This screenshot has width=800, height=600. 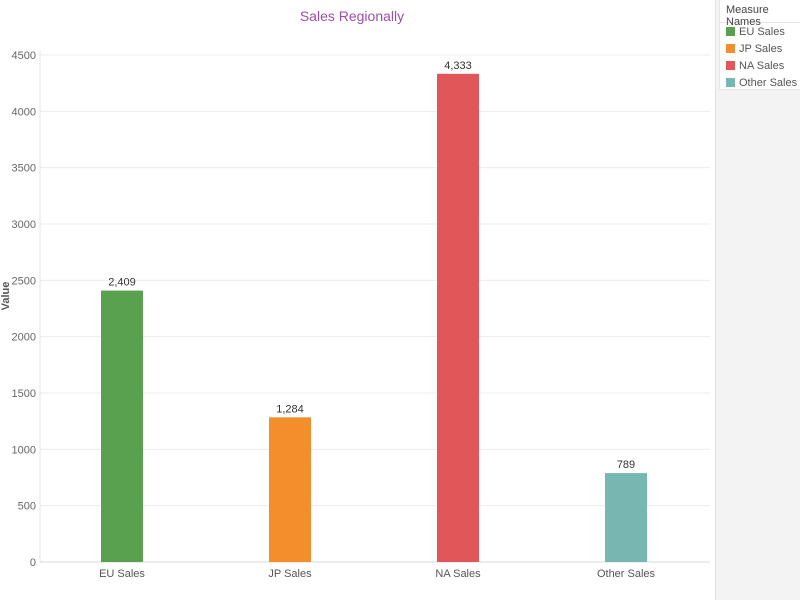 I want to click on legend-item-other-sales: Other Sales, so click(x=760, y=82).